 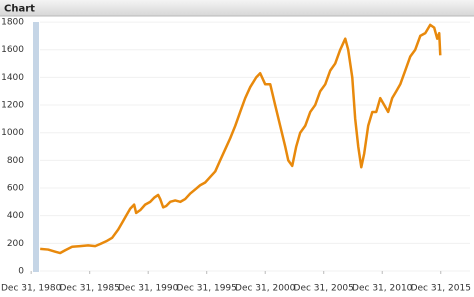 I want to click on x-tick-label: Dec 31, 2010, so click(x=382, y=289).